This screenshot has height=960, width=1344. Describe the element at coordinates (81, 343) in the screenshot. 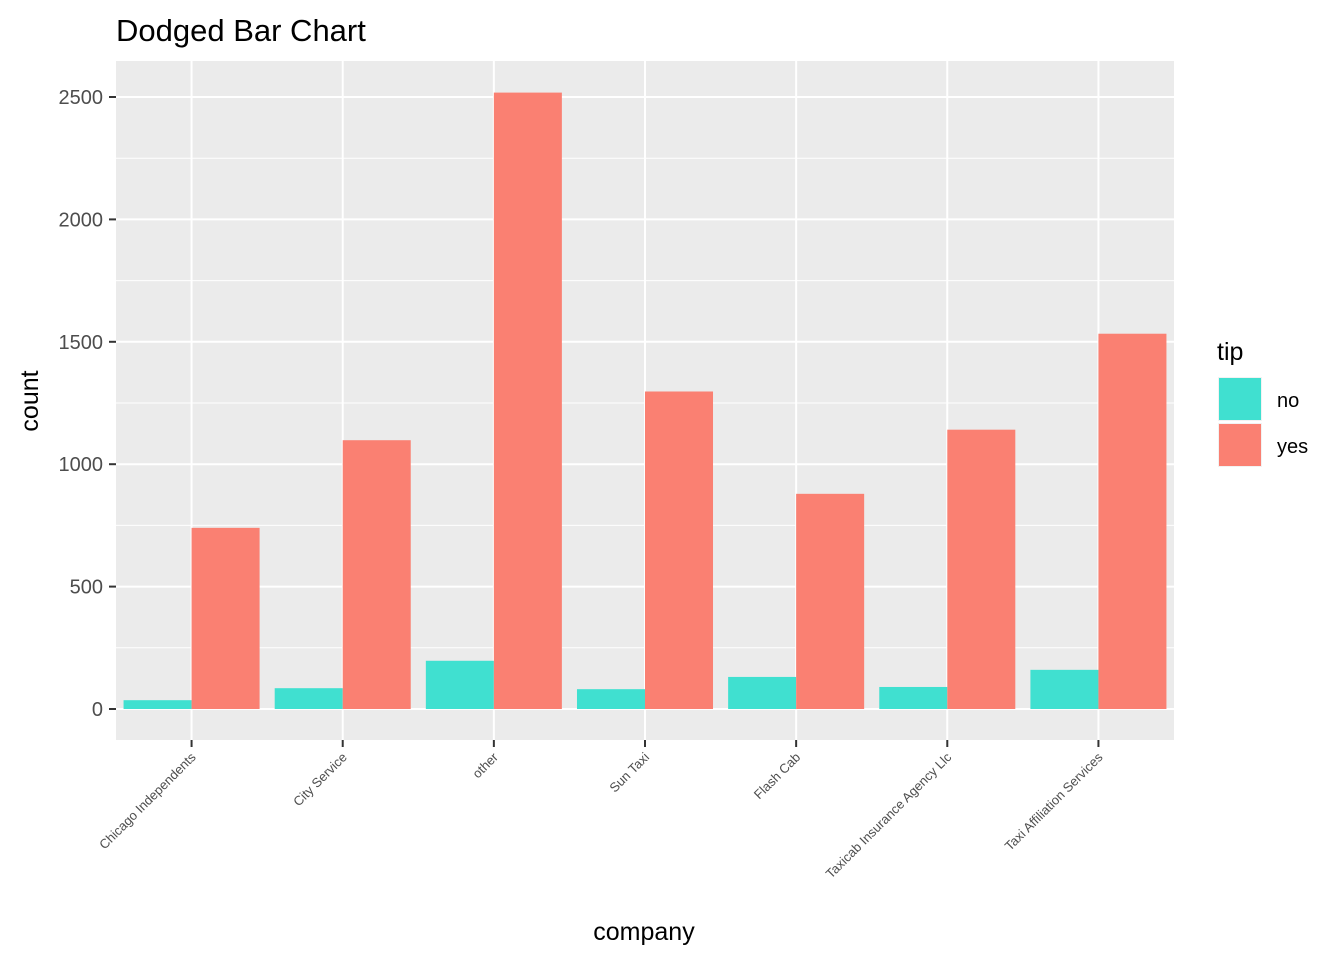

I see `y-tick-label: 1500` at that location.